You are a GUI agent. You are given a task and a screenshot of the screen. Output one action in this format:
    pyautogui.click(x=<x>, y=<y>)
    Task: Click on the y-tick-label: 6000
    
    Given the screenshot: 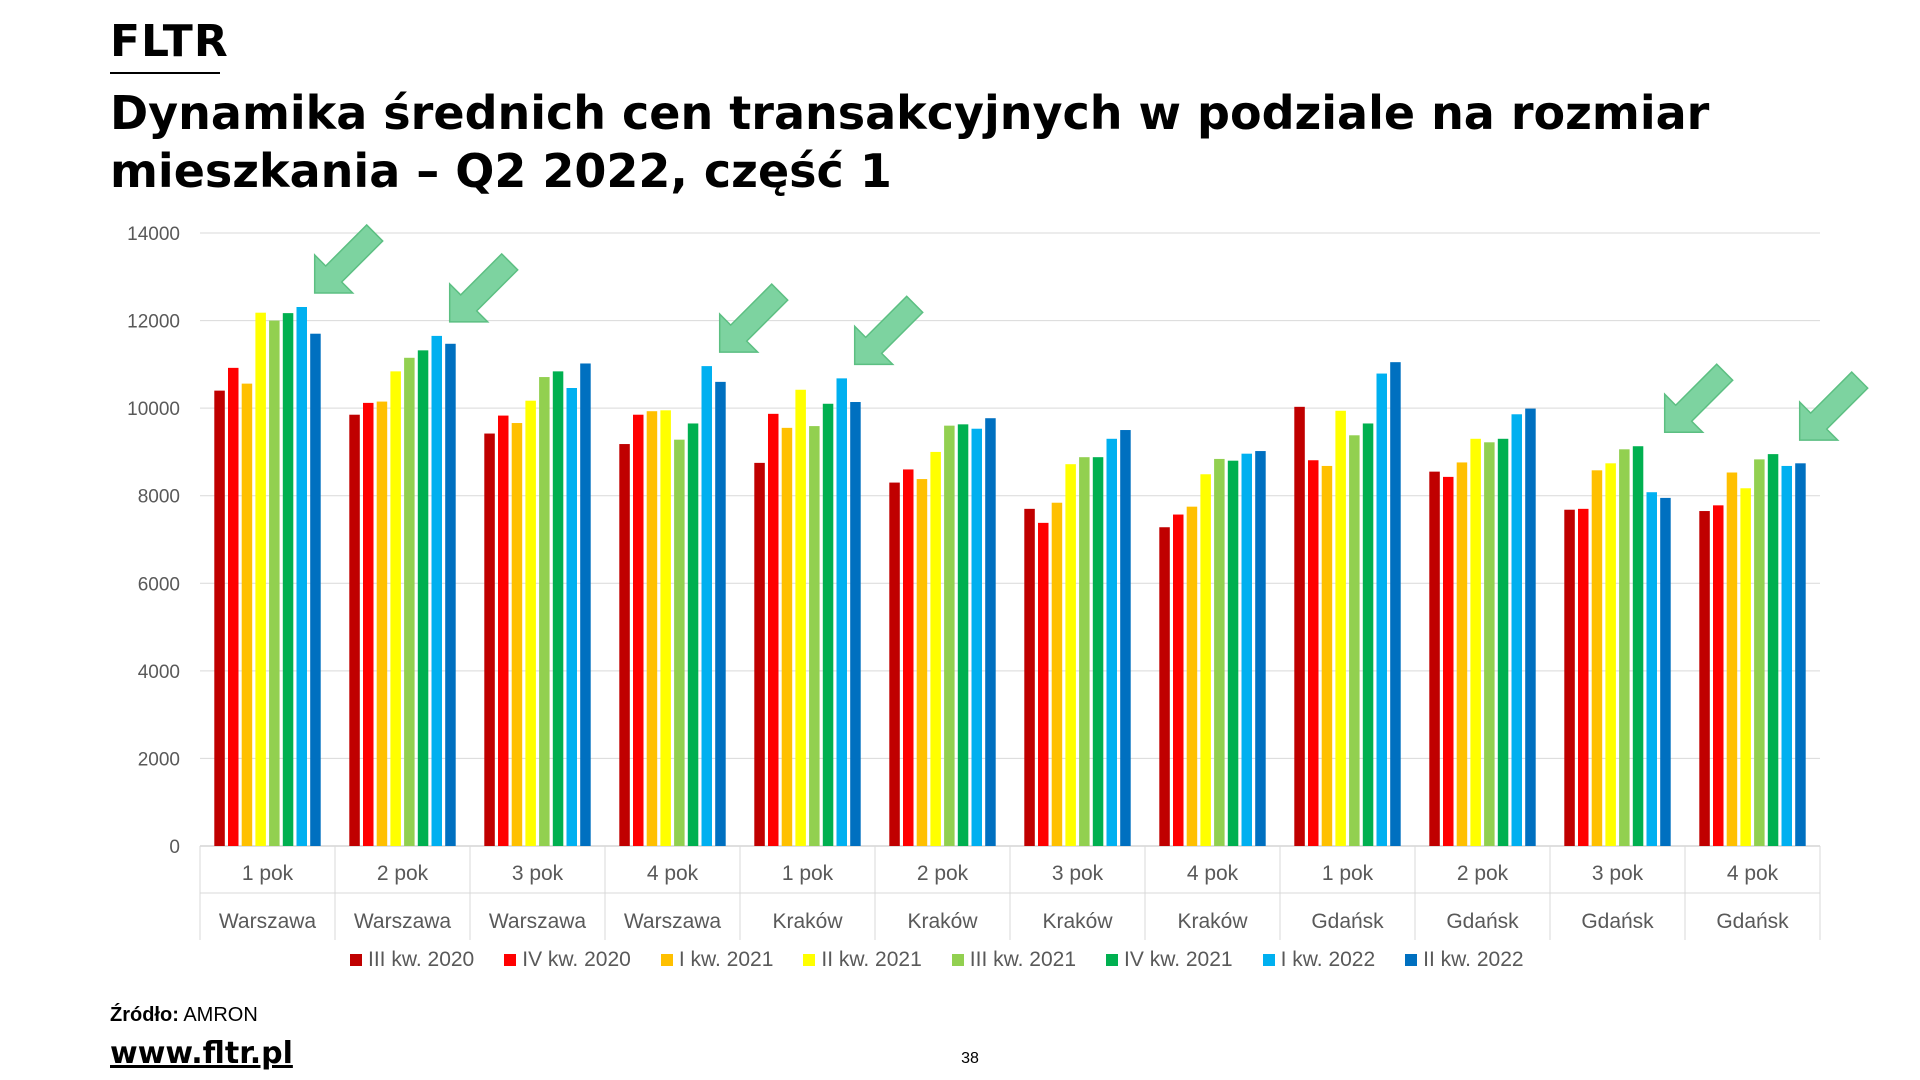 What is the action you would take?
    pyautogui.click(x=159, y=584)
    